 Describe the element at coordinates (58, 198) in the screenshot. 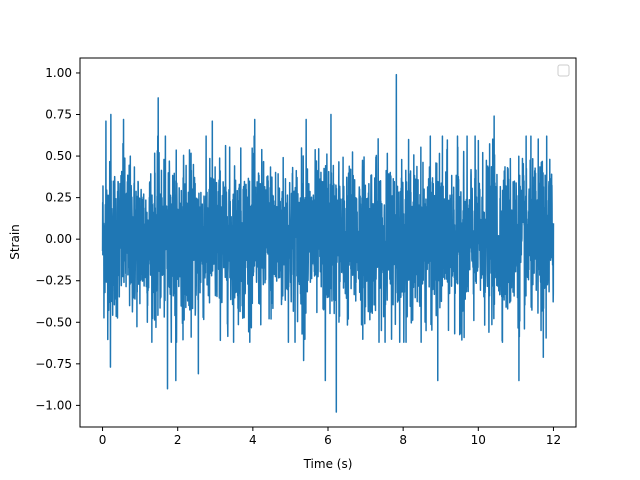

I see `y-tick-label: 0.25` at that location.